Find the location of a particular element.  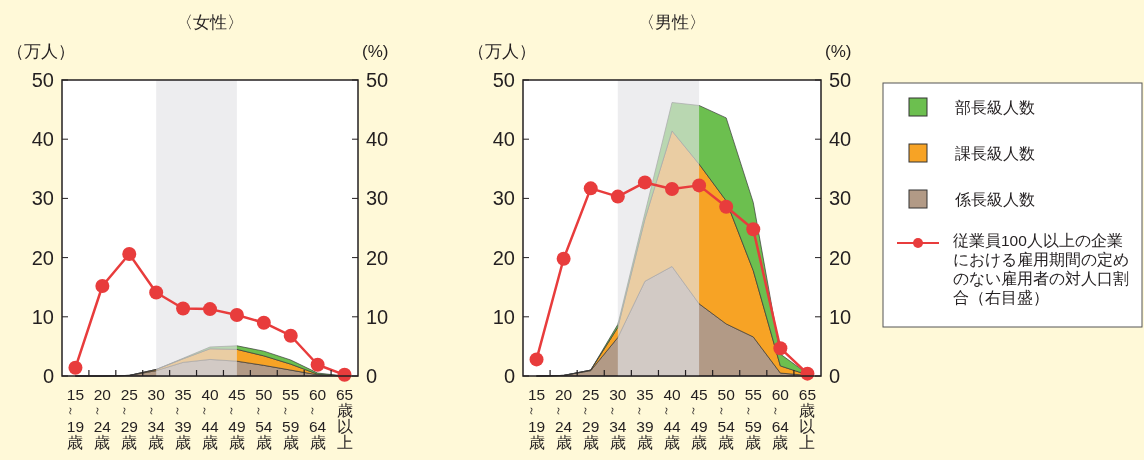

chart-title: 〈女性〉 is located at coordinates (210, 22).